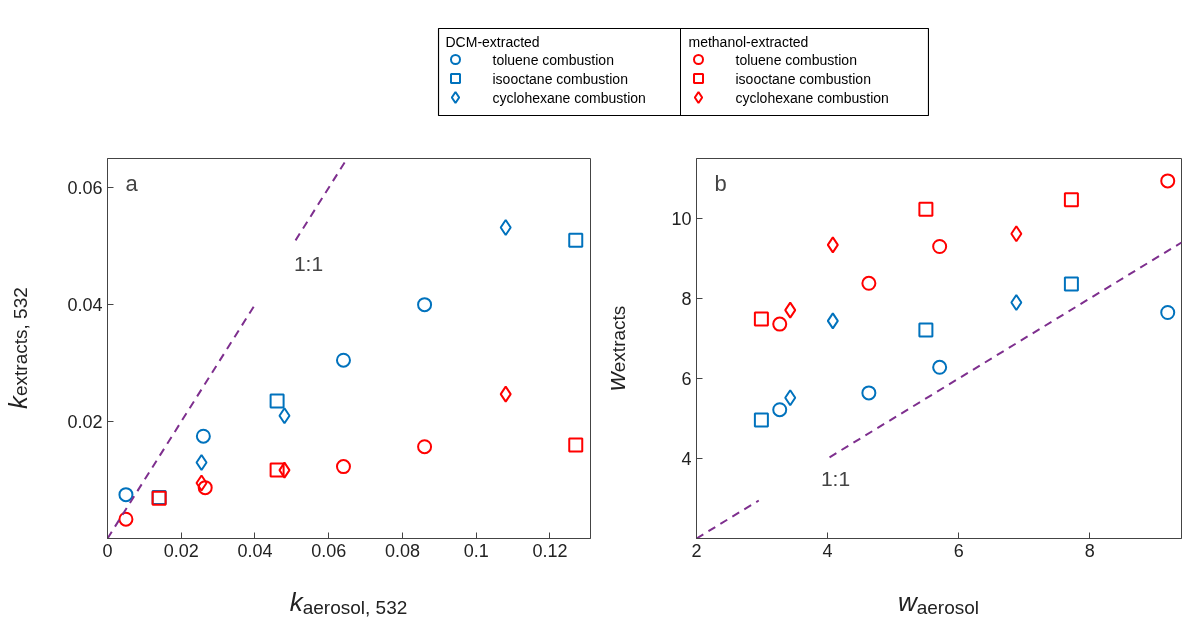 The width and height of the screenshot is (1188, 624). Describe the element at coordinates (348, 603) in the screenshot. I see `x-axis-title: k$_{aerosol, 532}$` at that location.